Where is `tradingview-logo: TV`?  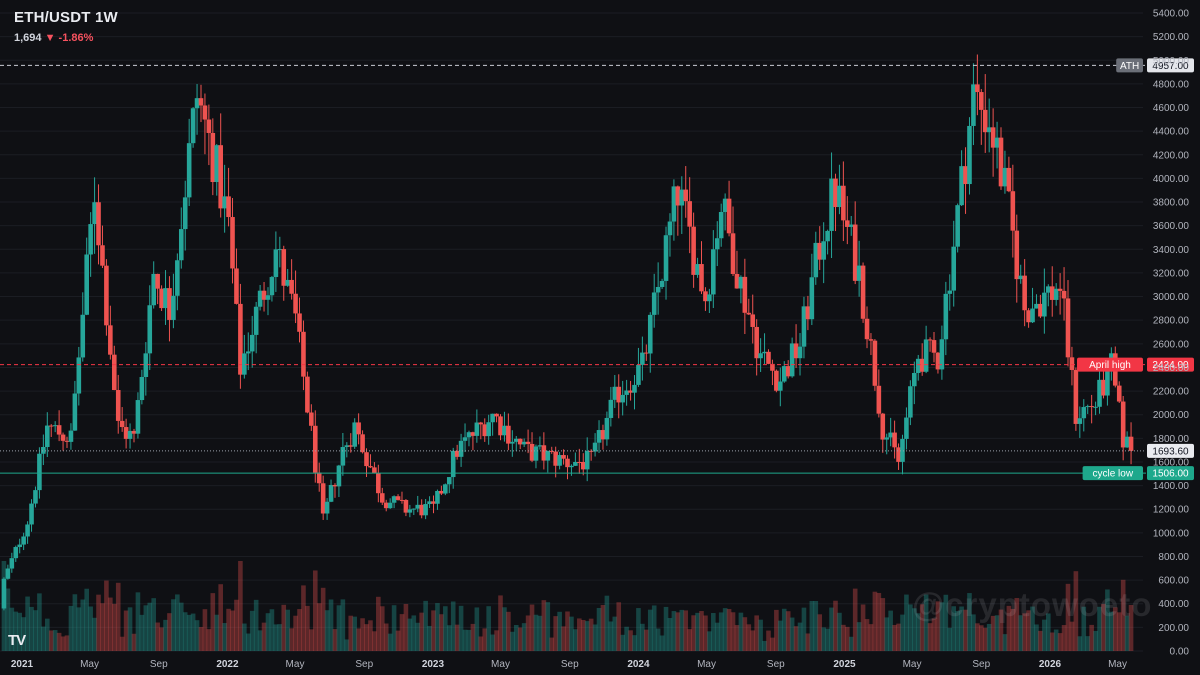
tradingview-logo: TV is located at coordinates (17, 640).